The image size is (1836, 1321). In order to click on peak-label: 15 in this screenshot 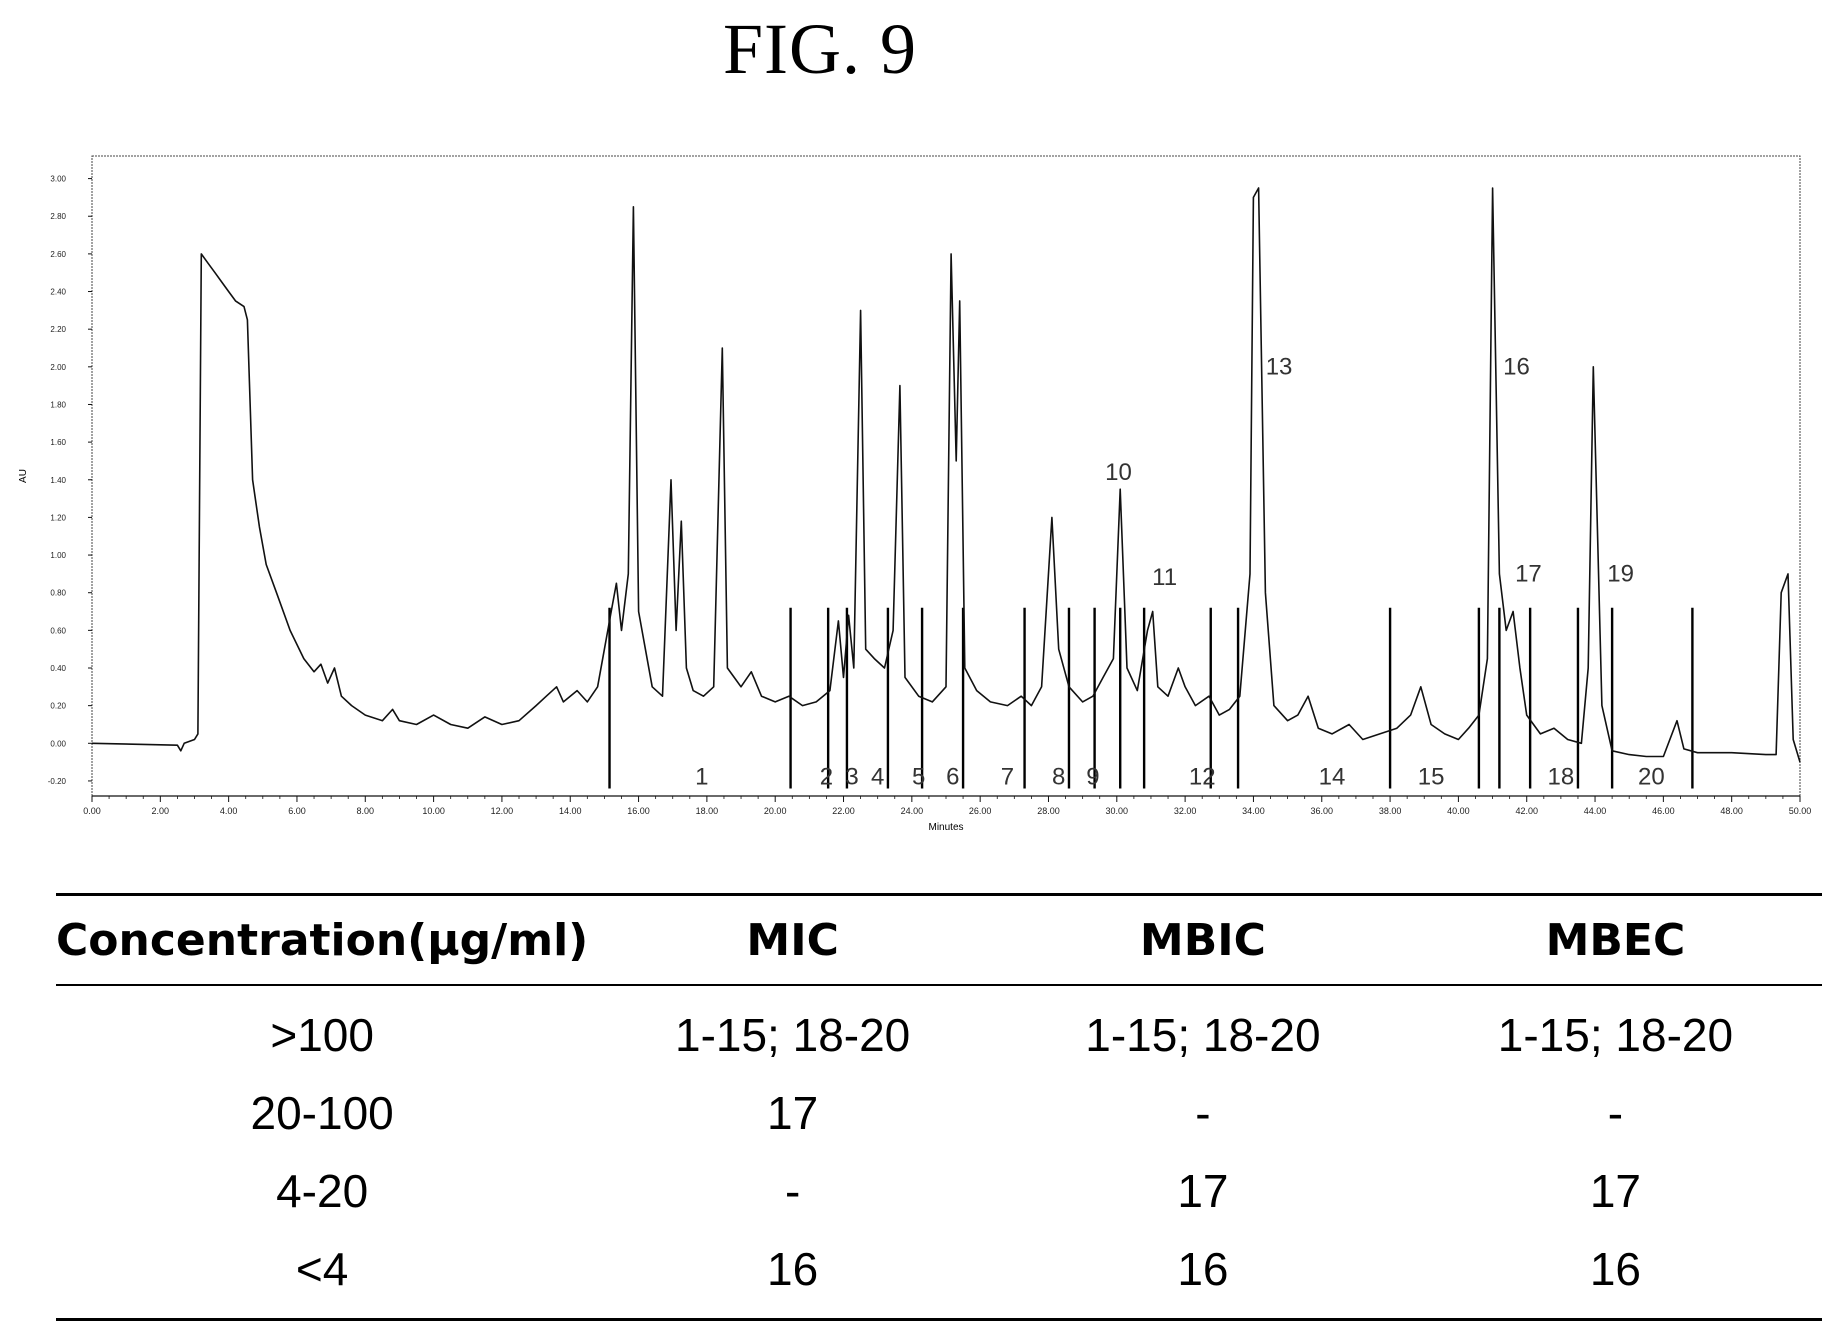, I will do `click(1431, 777)`.